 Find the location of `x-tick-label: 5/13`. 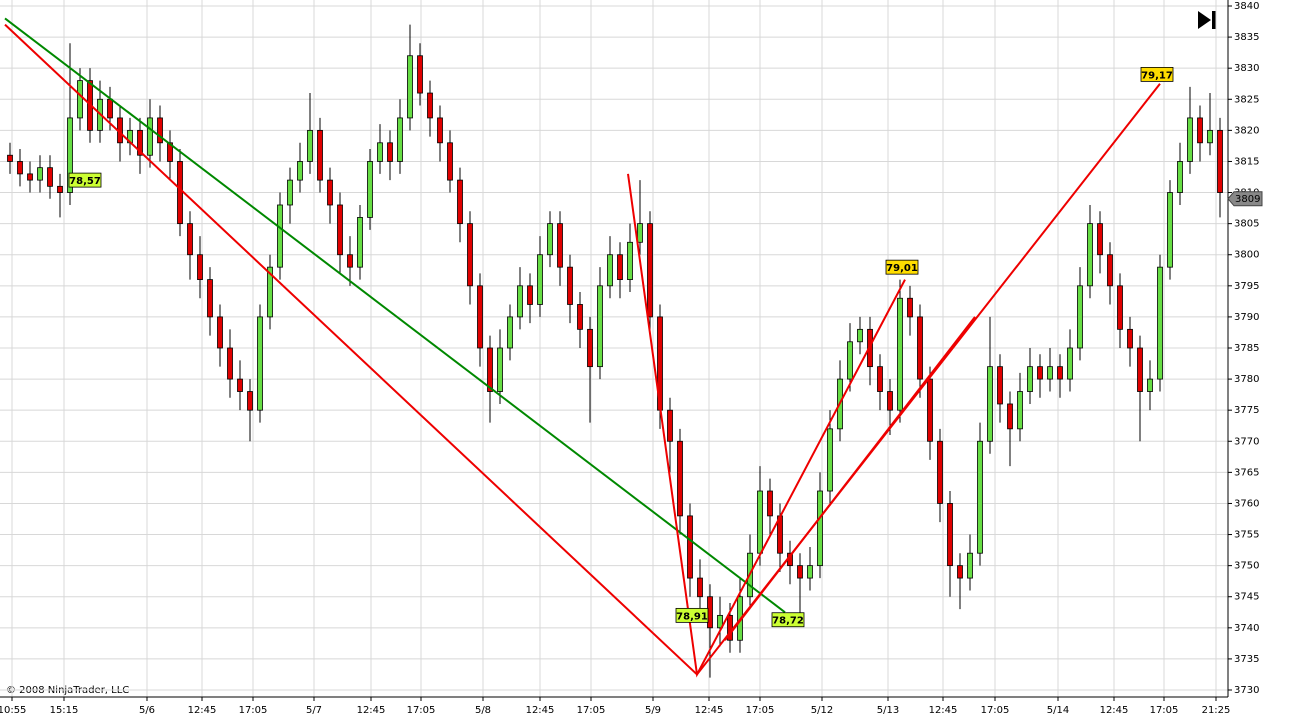

x-tick-label: 5/13 is located at coordinates (888, 710).